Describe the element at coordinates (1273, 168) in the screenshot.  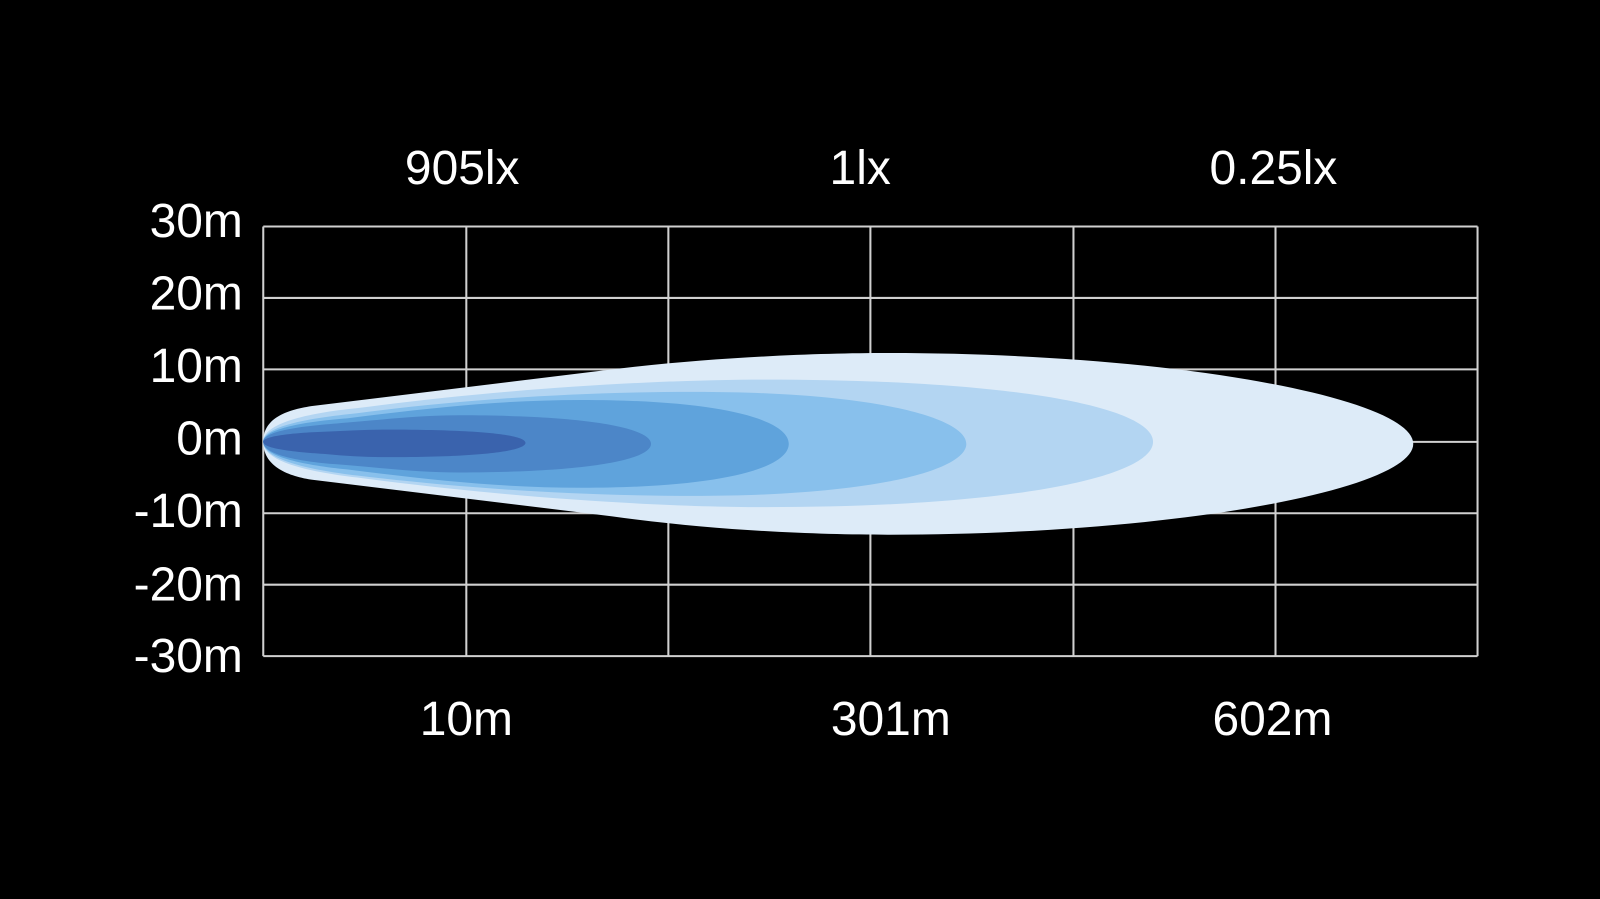
I see `lux-label: 0.25lx` at that location.